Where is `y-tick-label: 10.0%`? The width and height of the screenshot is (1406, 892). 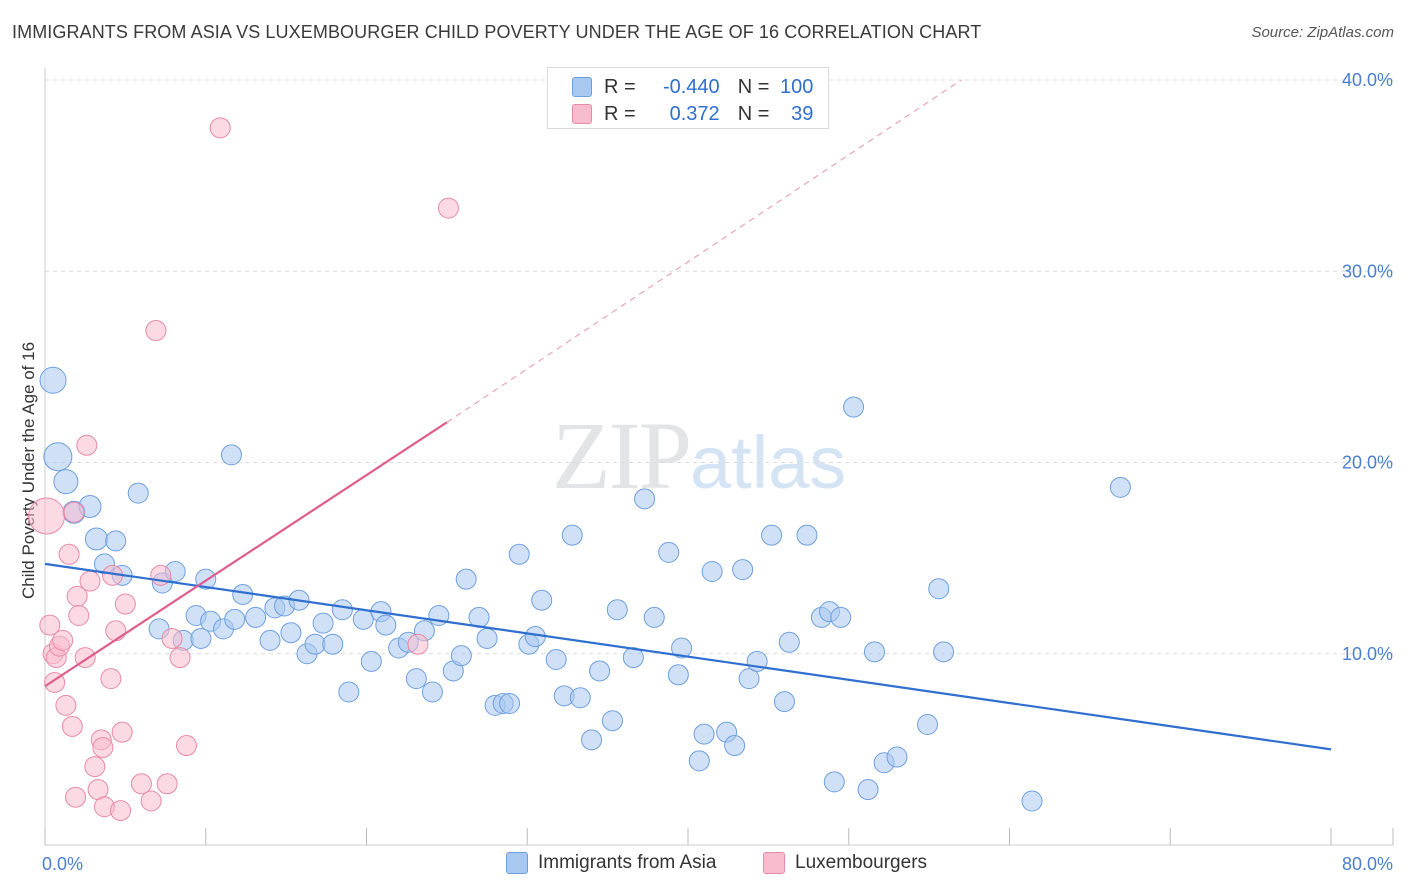 y-tick-label: 10.0% is located at coordinates (1367, 654).